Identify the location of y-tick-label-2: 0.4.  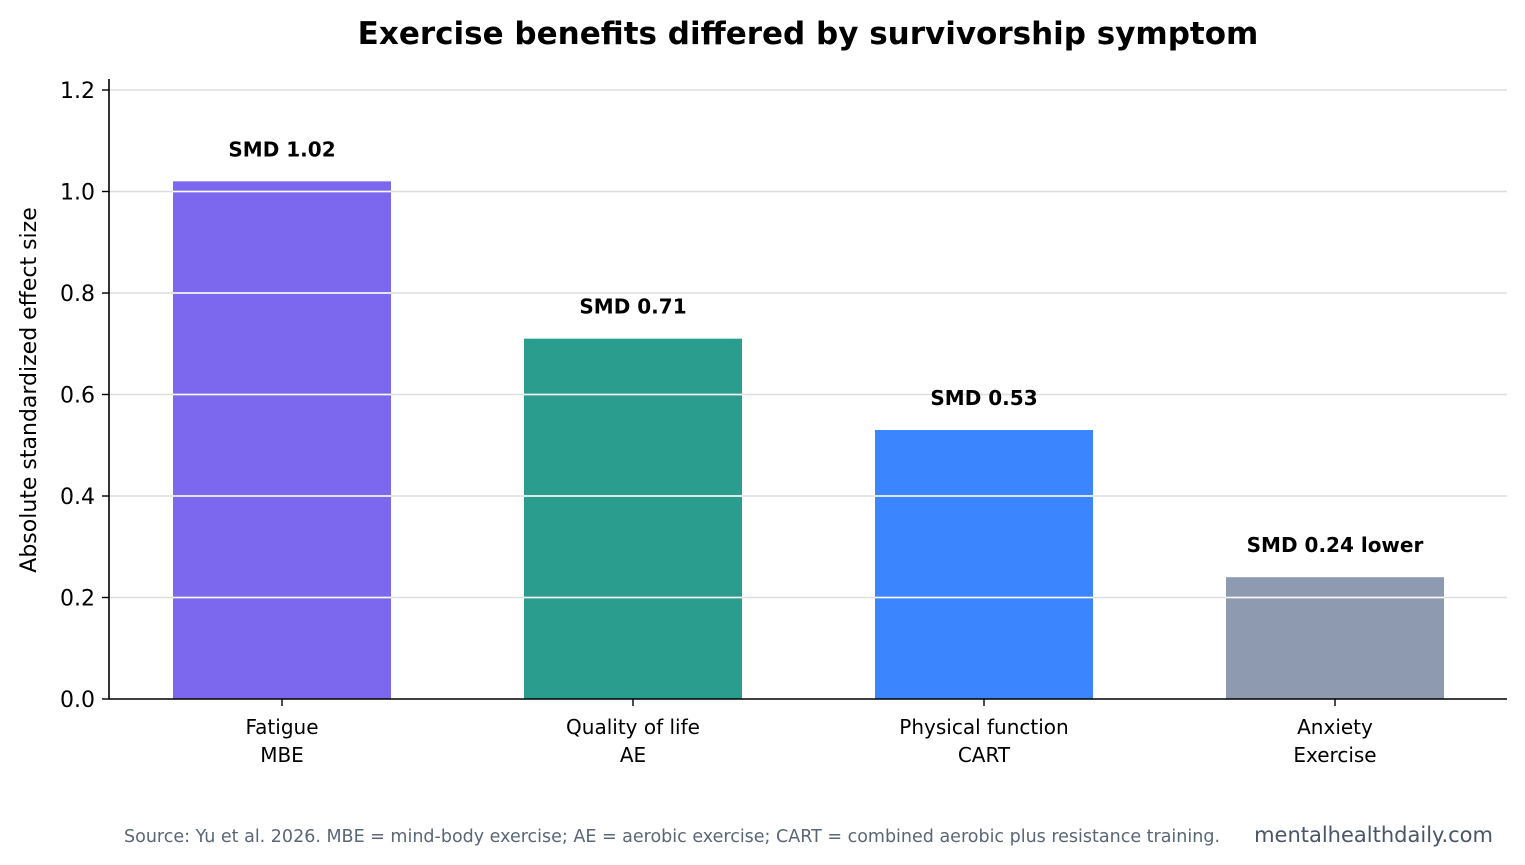
(77, 497).